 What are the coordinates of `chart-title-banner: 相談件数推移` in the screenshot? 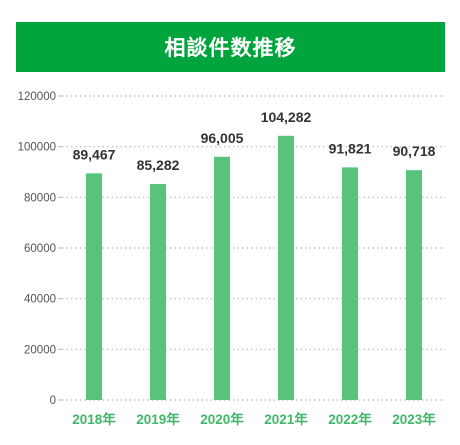 It's located at (230, 47).